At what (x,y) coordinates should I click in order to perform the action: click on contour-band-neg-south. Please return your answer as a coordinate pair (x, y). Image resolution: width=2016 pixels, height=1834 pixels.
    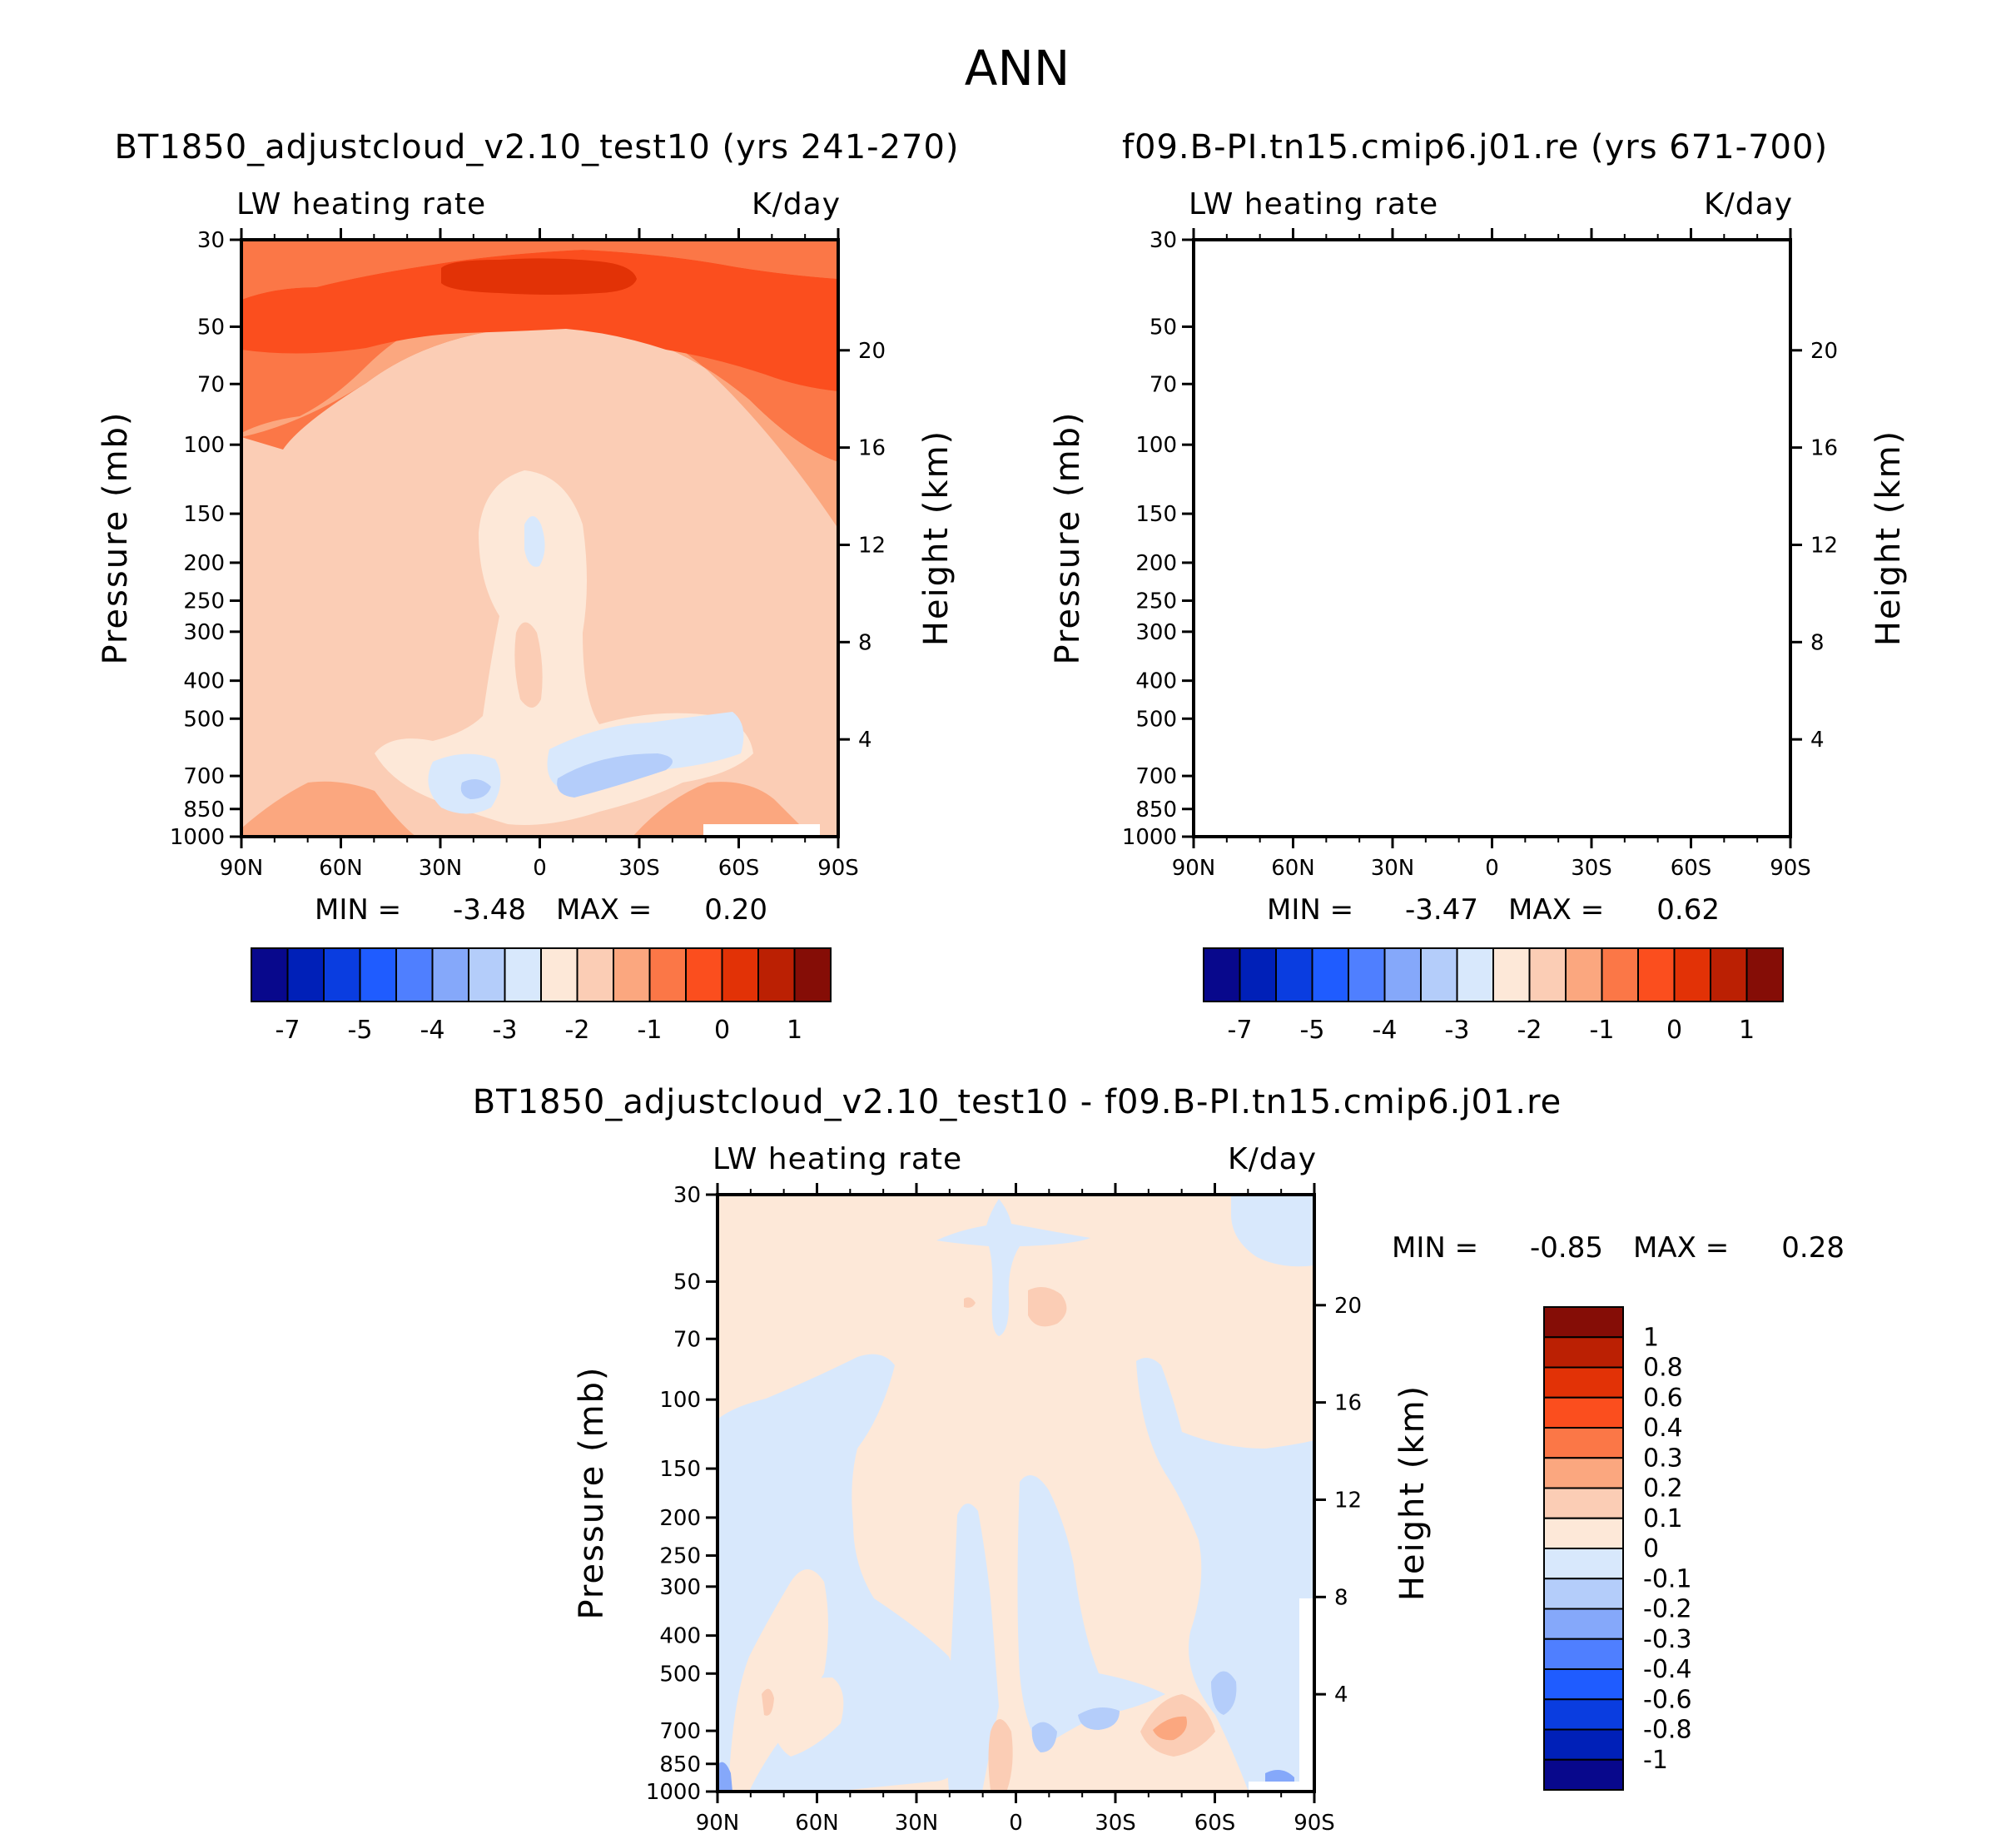
    Looking at the image, I should click on (1091, 1611).